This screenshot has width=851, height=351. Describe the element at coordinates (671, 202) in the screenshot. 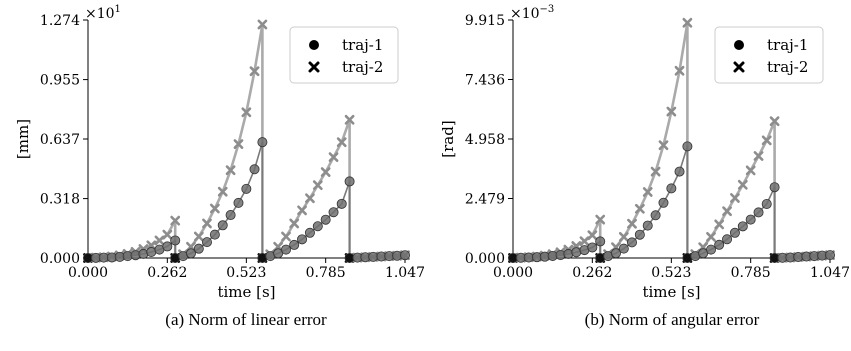

I see `series-traj-1-line` at that location.